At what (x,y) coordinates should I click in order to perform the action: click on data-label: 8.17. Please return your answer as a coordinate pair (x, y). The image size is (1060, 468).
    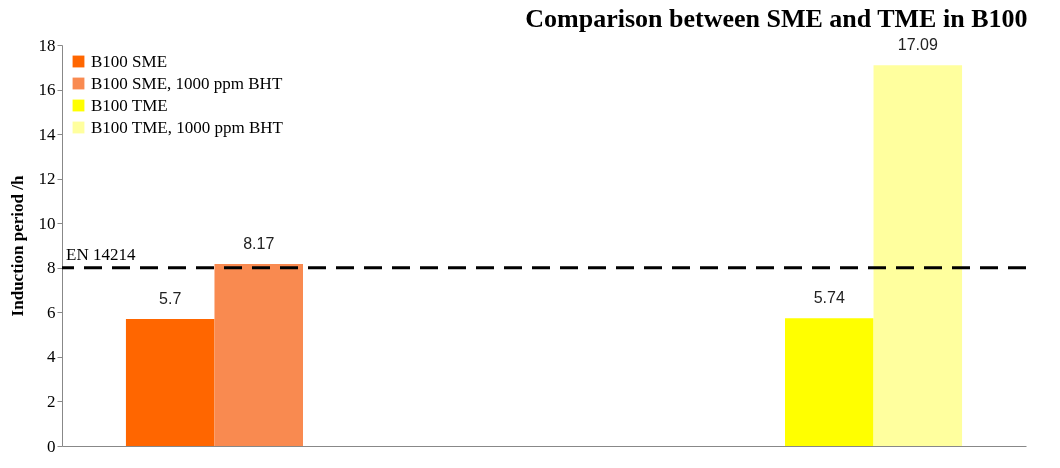
    Looking at the image, I should click on (259, 243).